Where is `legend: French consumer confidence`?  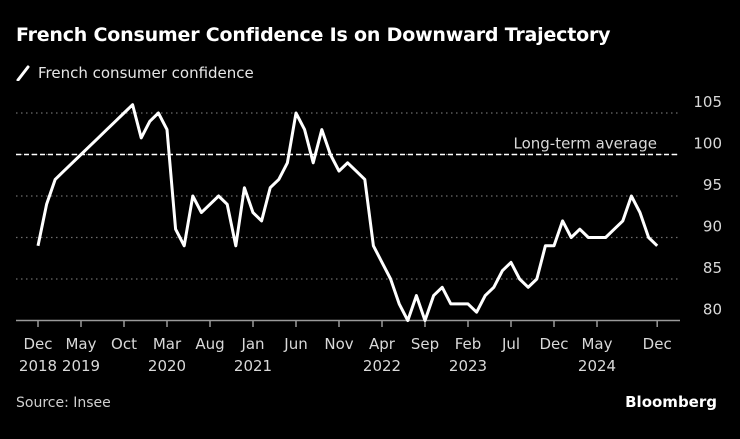 legend: French consumer confidence is located at coordinates (135, 73).